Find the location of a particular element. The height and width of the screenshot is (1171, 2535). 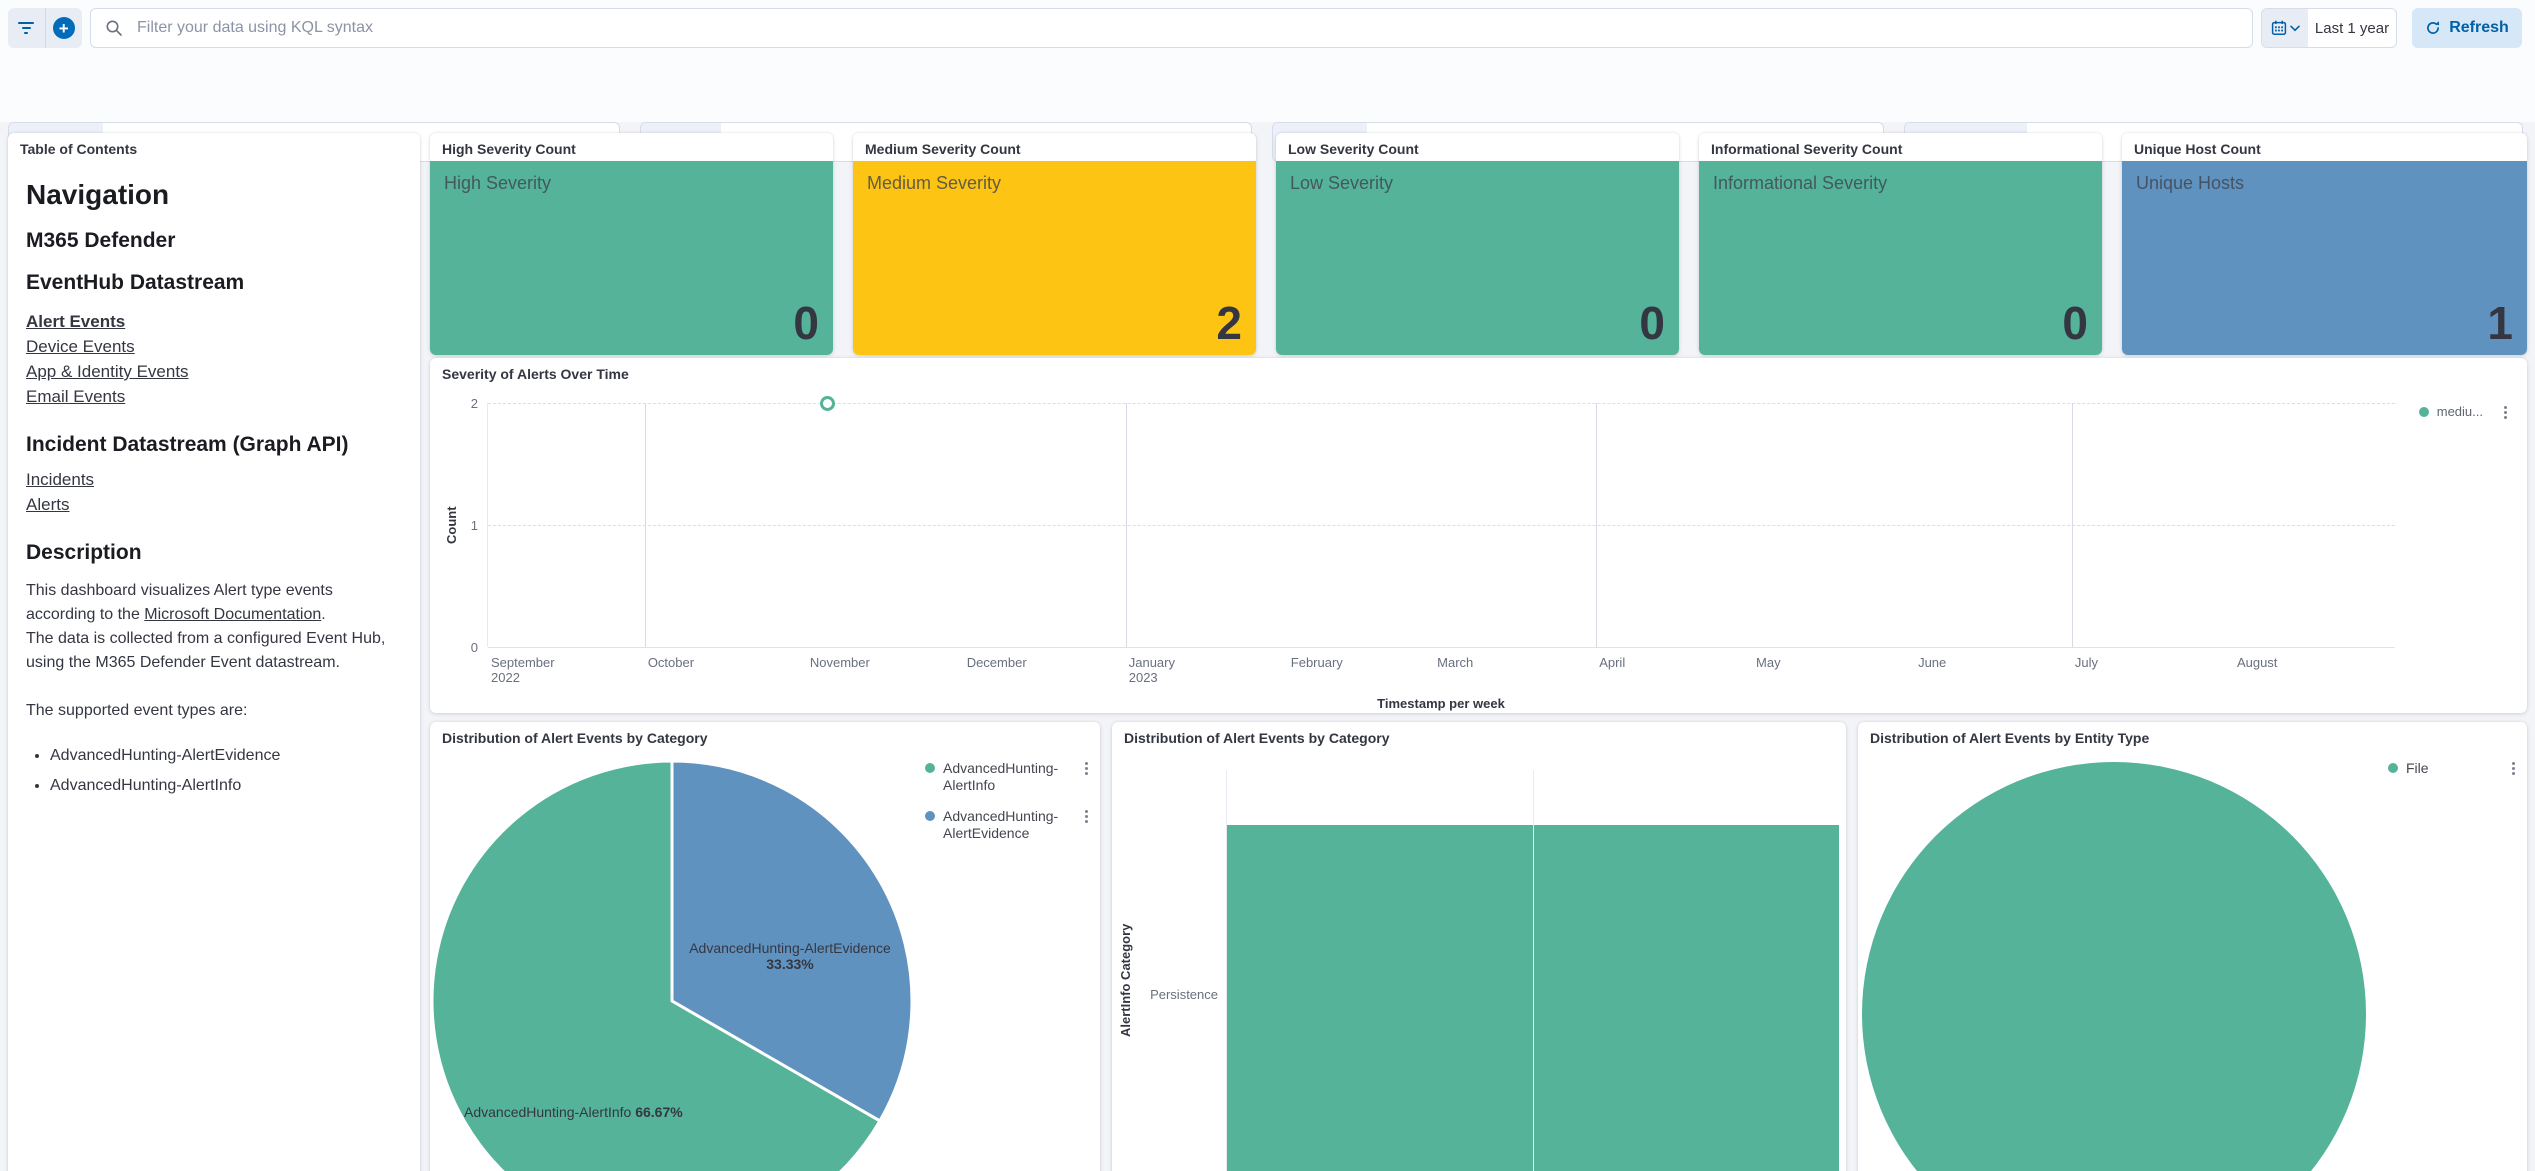

metric-panel-title: High Severity Count is located at coordinates (509, 149).